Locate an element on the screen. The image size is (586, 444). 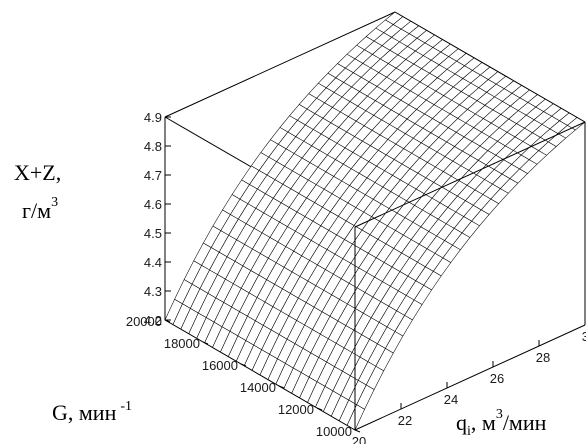
z-tick-label: 4.5 is located at coordinates (153, 233).